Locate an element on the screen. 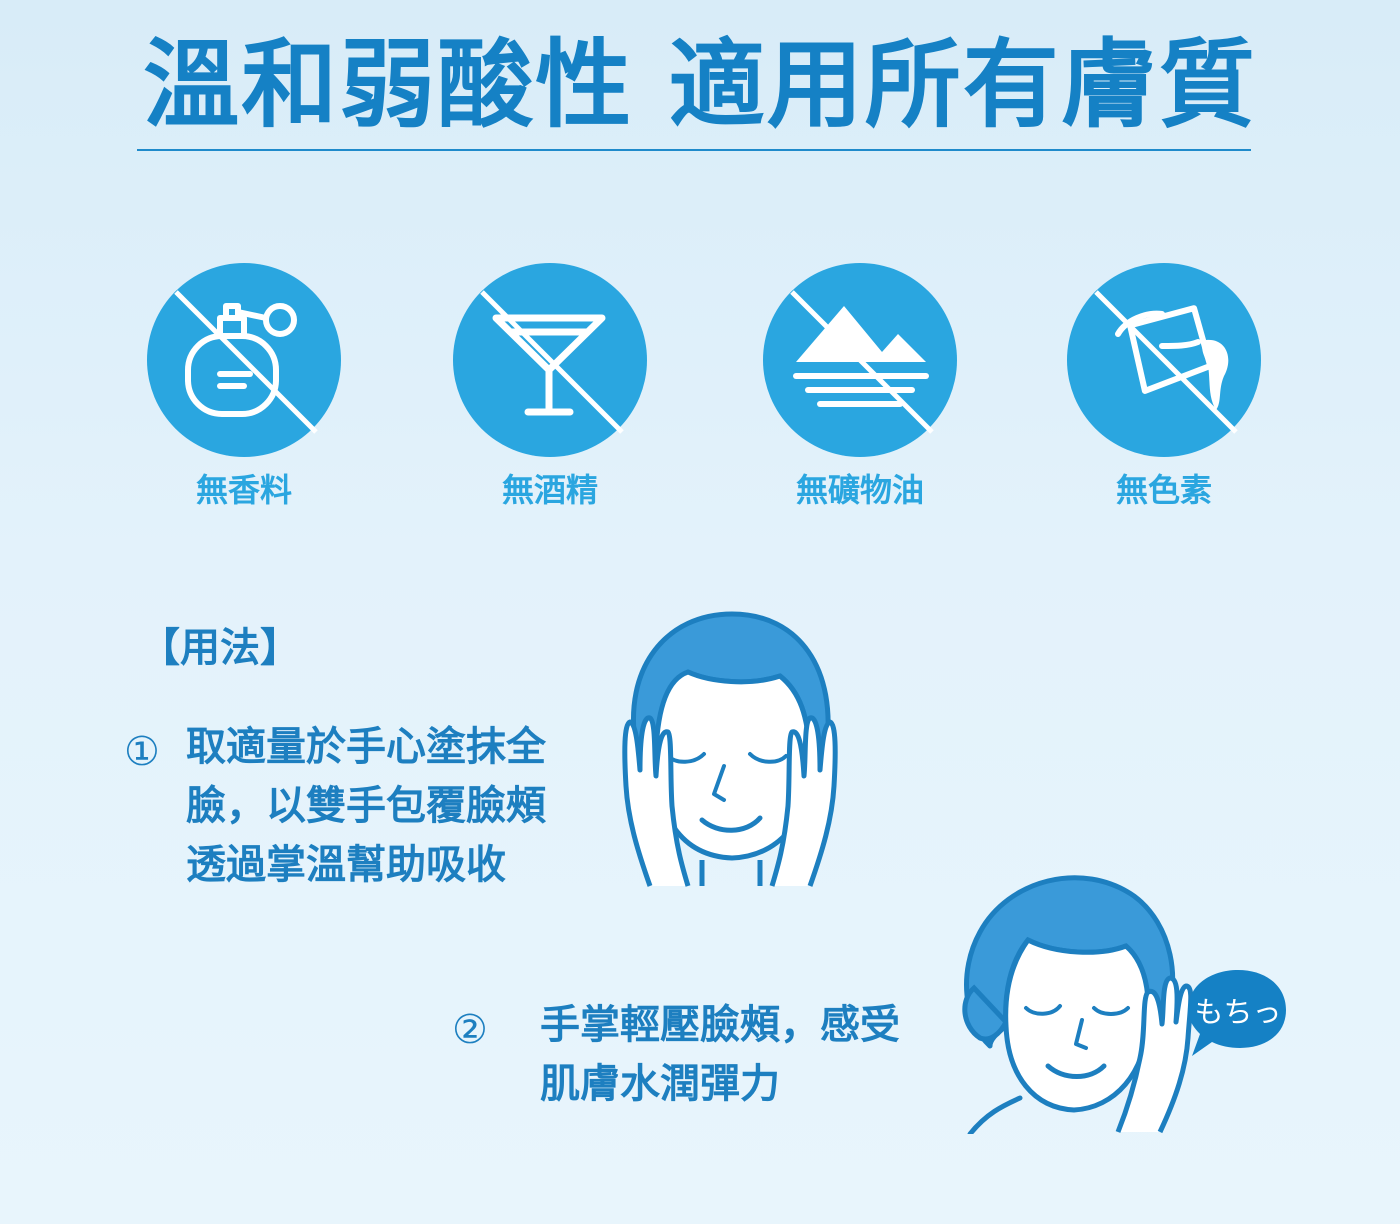 The width and height of the screenshot is (1400, 1224). step-2-text: 手掌輕壓臉頰，感受 肌膚水潤彈力 is located at coordinates (720, 1055).